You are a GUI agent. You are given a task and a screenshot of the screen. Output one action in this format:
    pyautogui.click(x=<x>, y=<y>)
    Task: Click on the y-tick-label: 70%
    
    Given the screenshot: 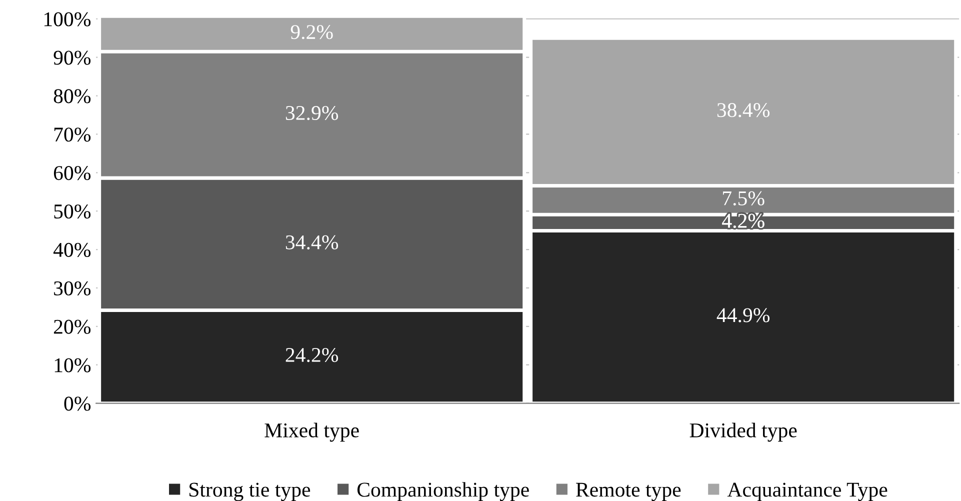 What is the action you would take?
    pyautogui.click(x=72, y=135)
    